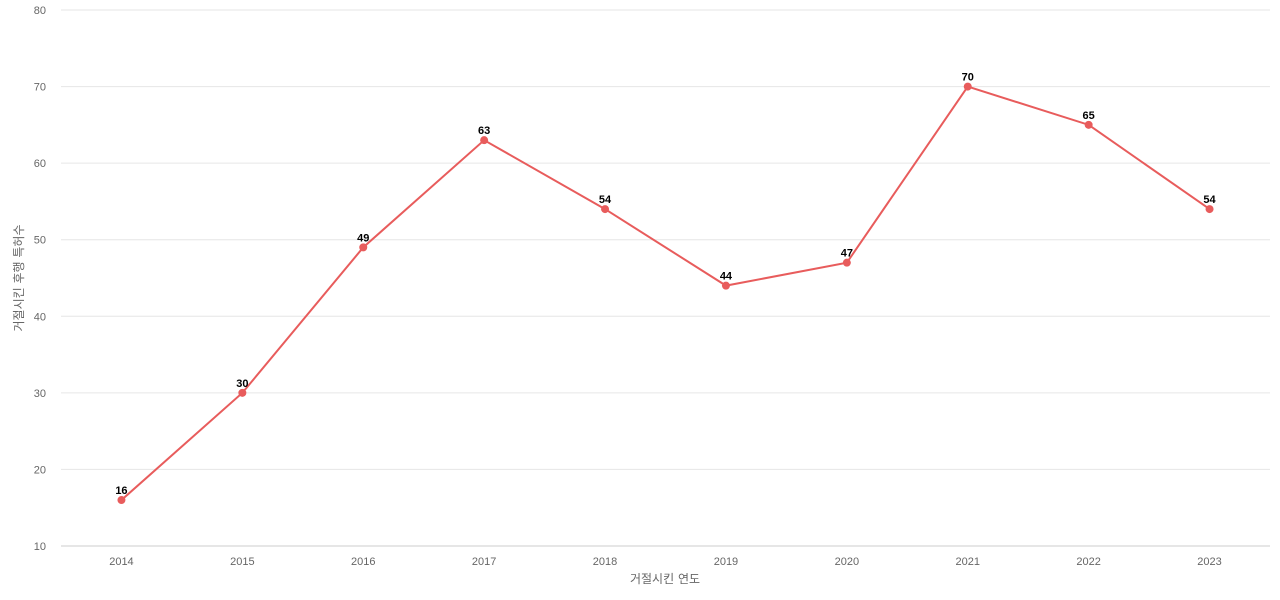  I want to click on data-label: 63, so click(484, 131).